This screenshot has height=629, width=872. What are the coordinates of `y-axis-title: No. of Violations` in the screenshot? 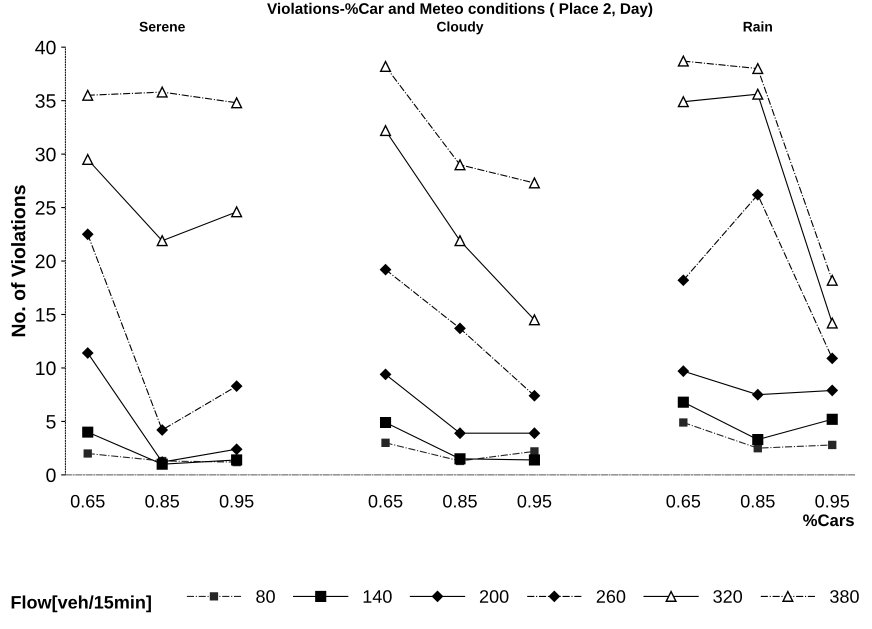 It's located at (18, 260).